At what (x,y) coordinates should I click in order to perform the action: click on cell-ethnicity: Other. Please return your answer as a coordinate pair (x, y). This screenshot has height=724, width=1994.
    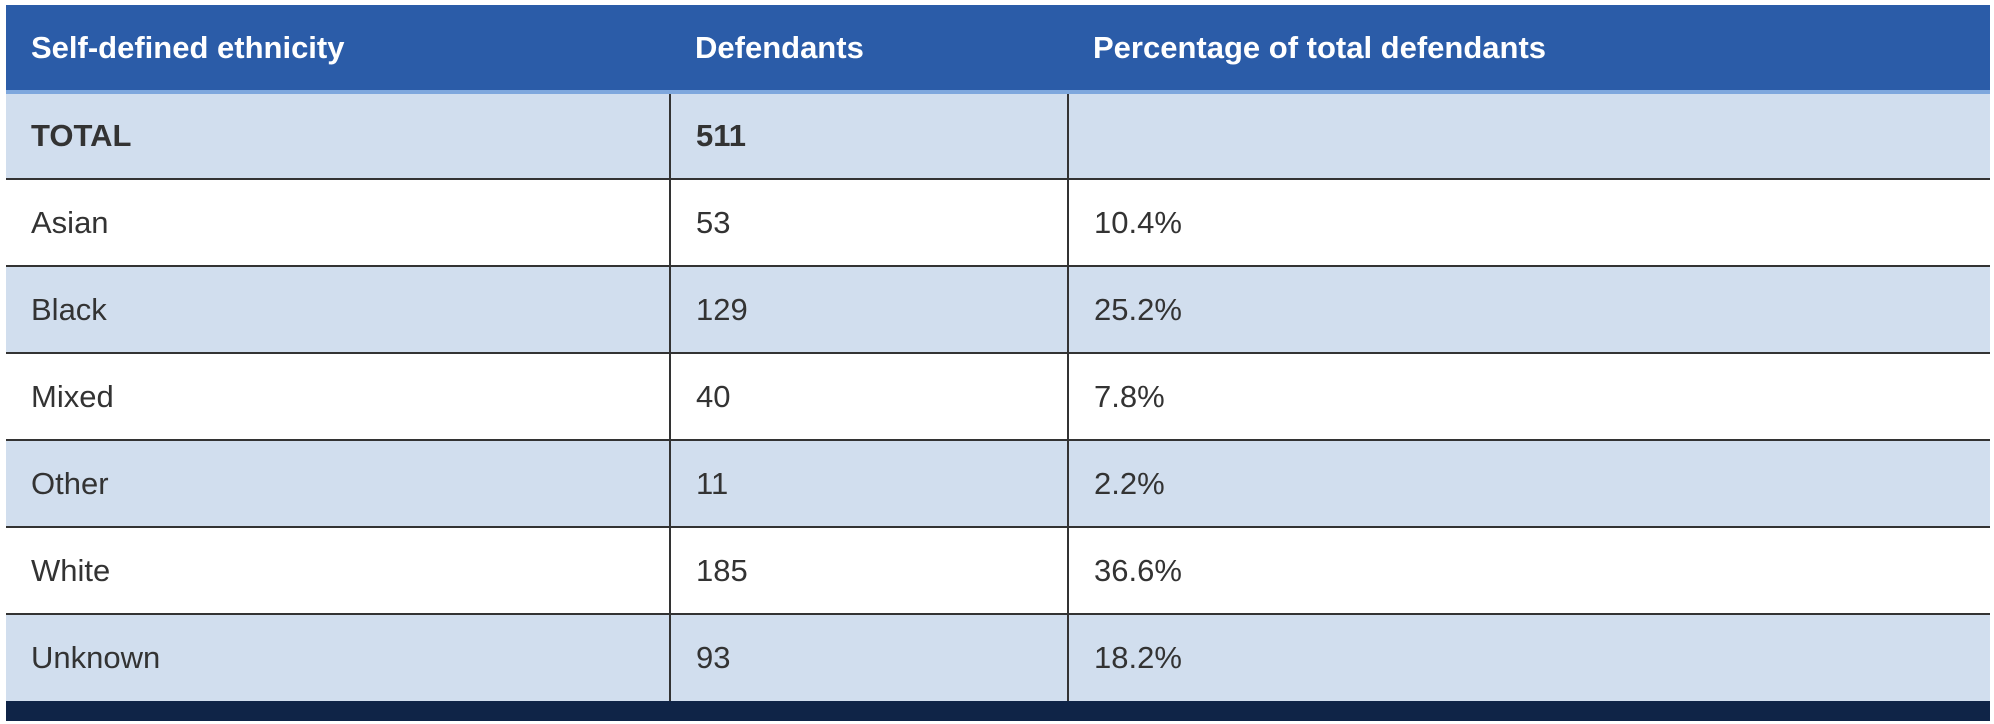
    Looking at the image, I should click on (338, 484).